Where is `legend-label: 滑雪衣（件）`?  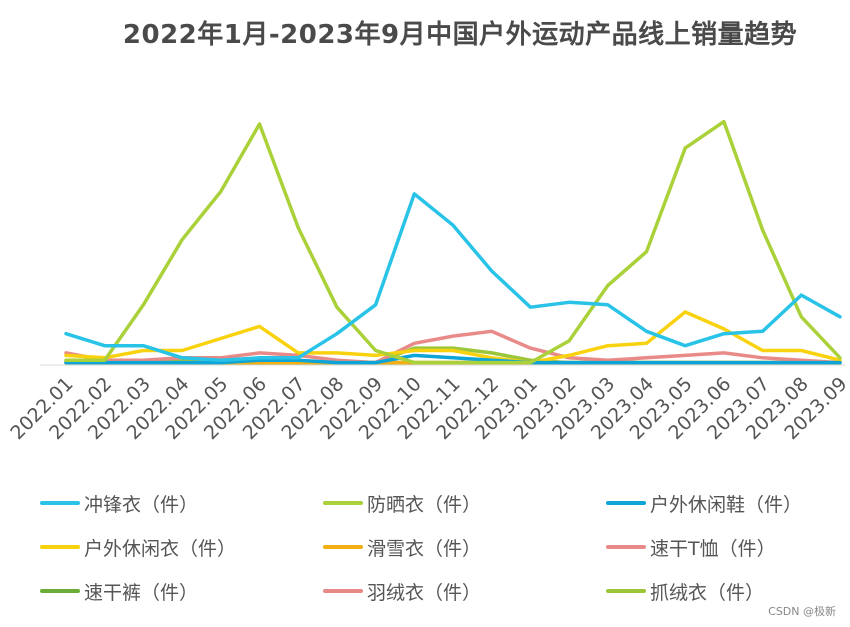 legend-label: 滑雪衣（件） is located at coordinates (424, 548).